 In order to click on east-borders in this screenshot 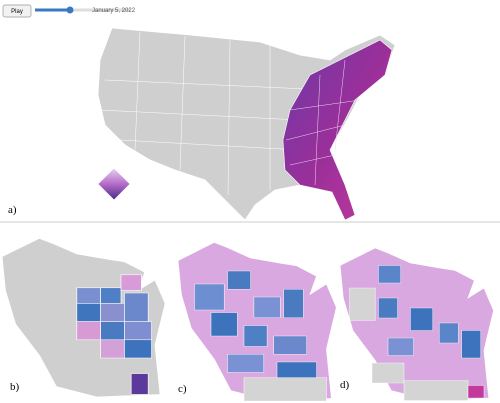, I will do `click(323, 122)`.